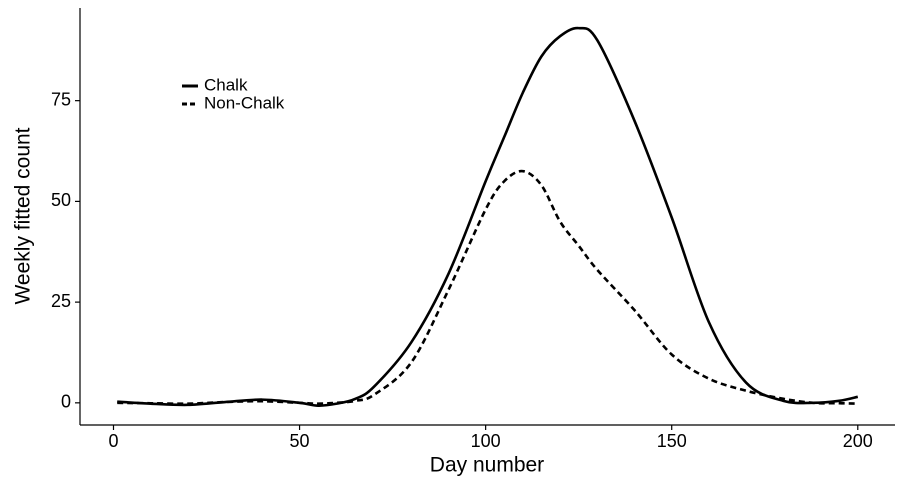 This screenshot has width=898, height=481. What do you see at coordinates (226, 84) in the screenshot?
I see `legend-label: Chalk` at bounding box center [226, 84].